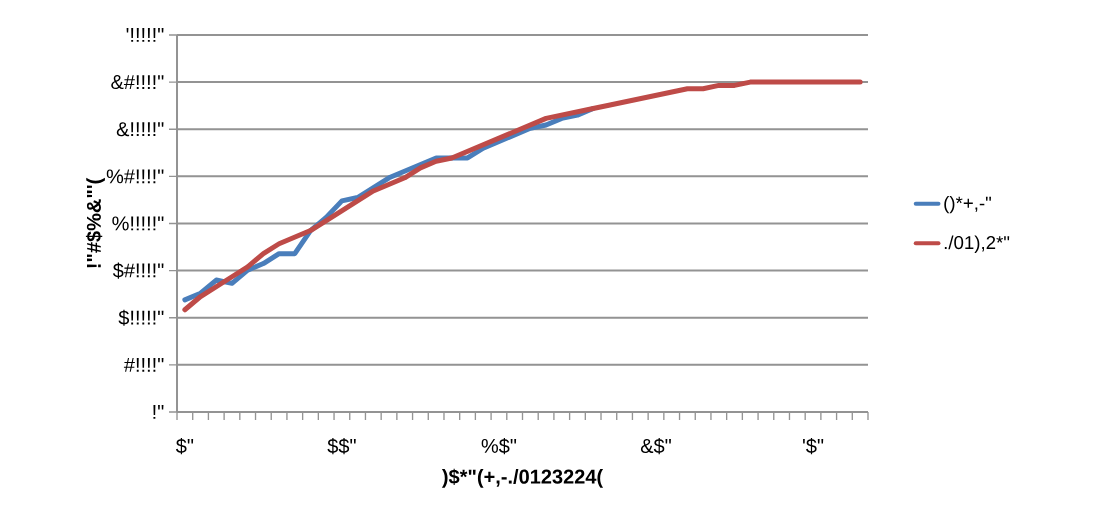 This screenshot has height=513, width=1096. I want to click on y-axis-title: !"#$%&"'(, so click(95, 222).